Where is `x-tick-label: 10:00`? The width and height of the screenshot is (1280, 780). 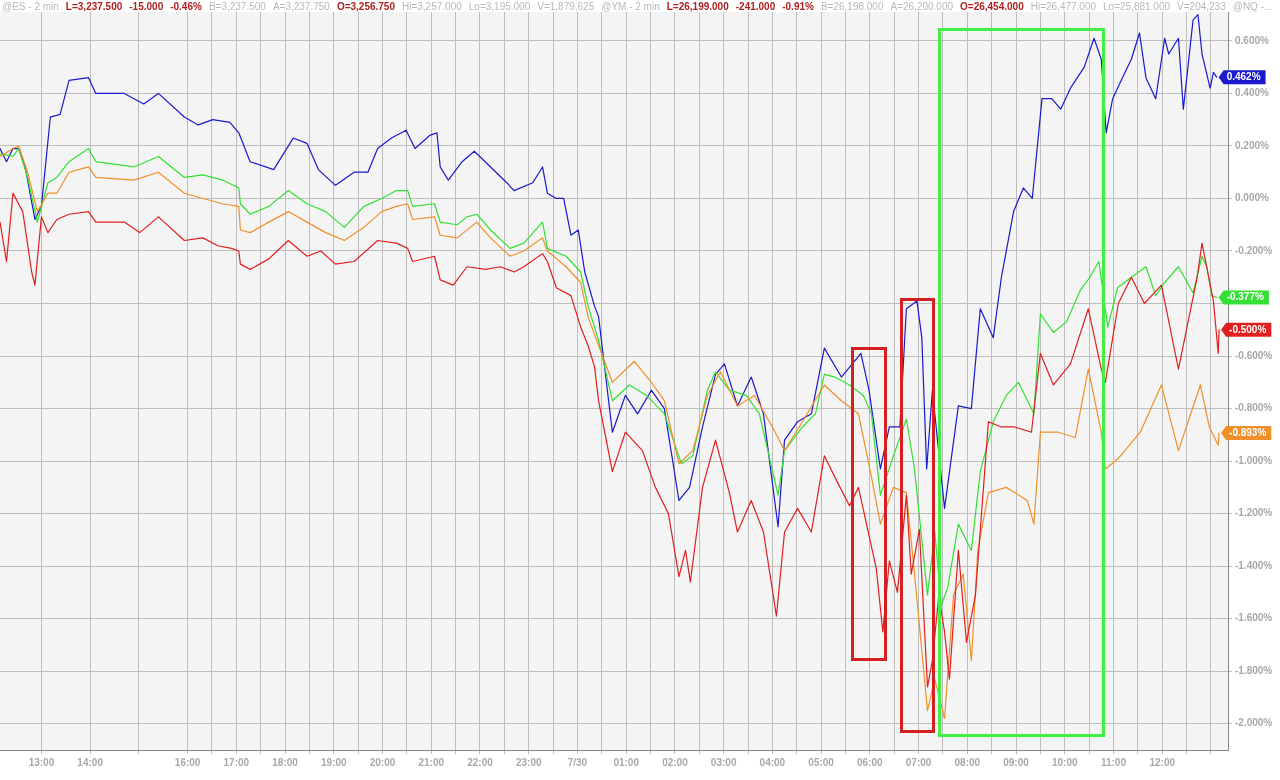
x-tick-label: 10:00 is located at coordinates (1064, 762).